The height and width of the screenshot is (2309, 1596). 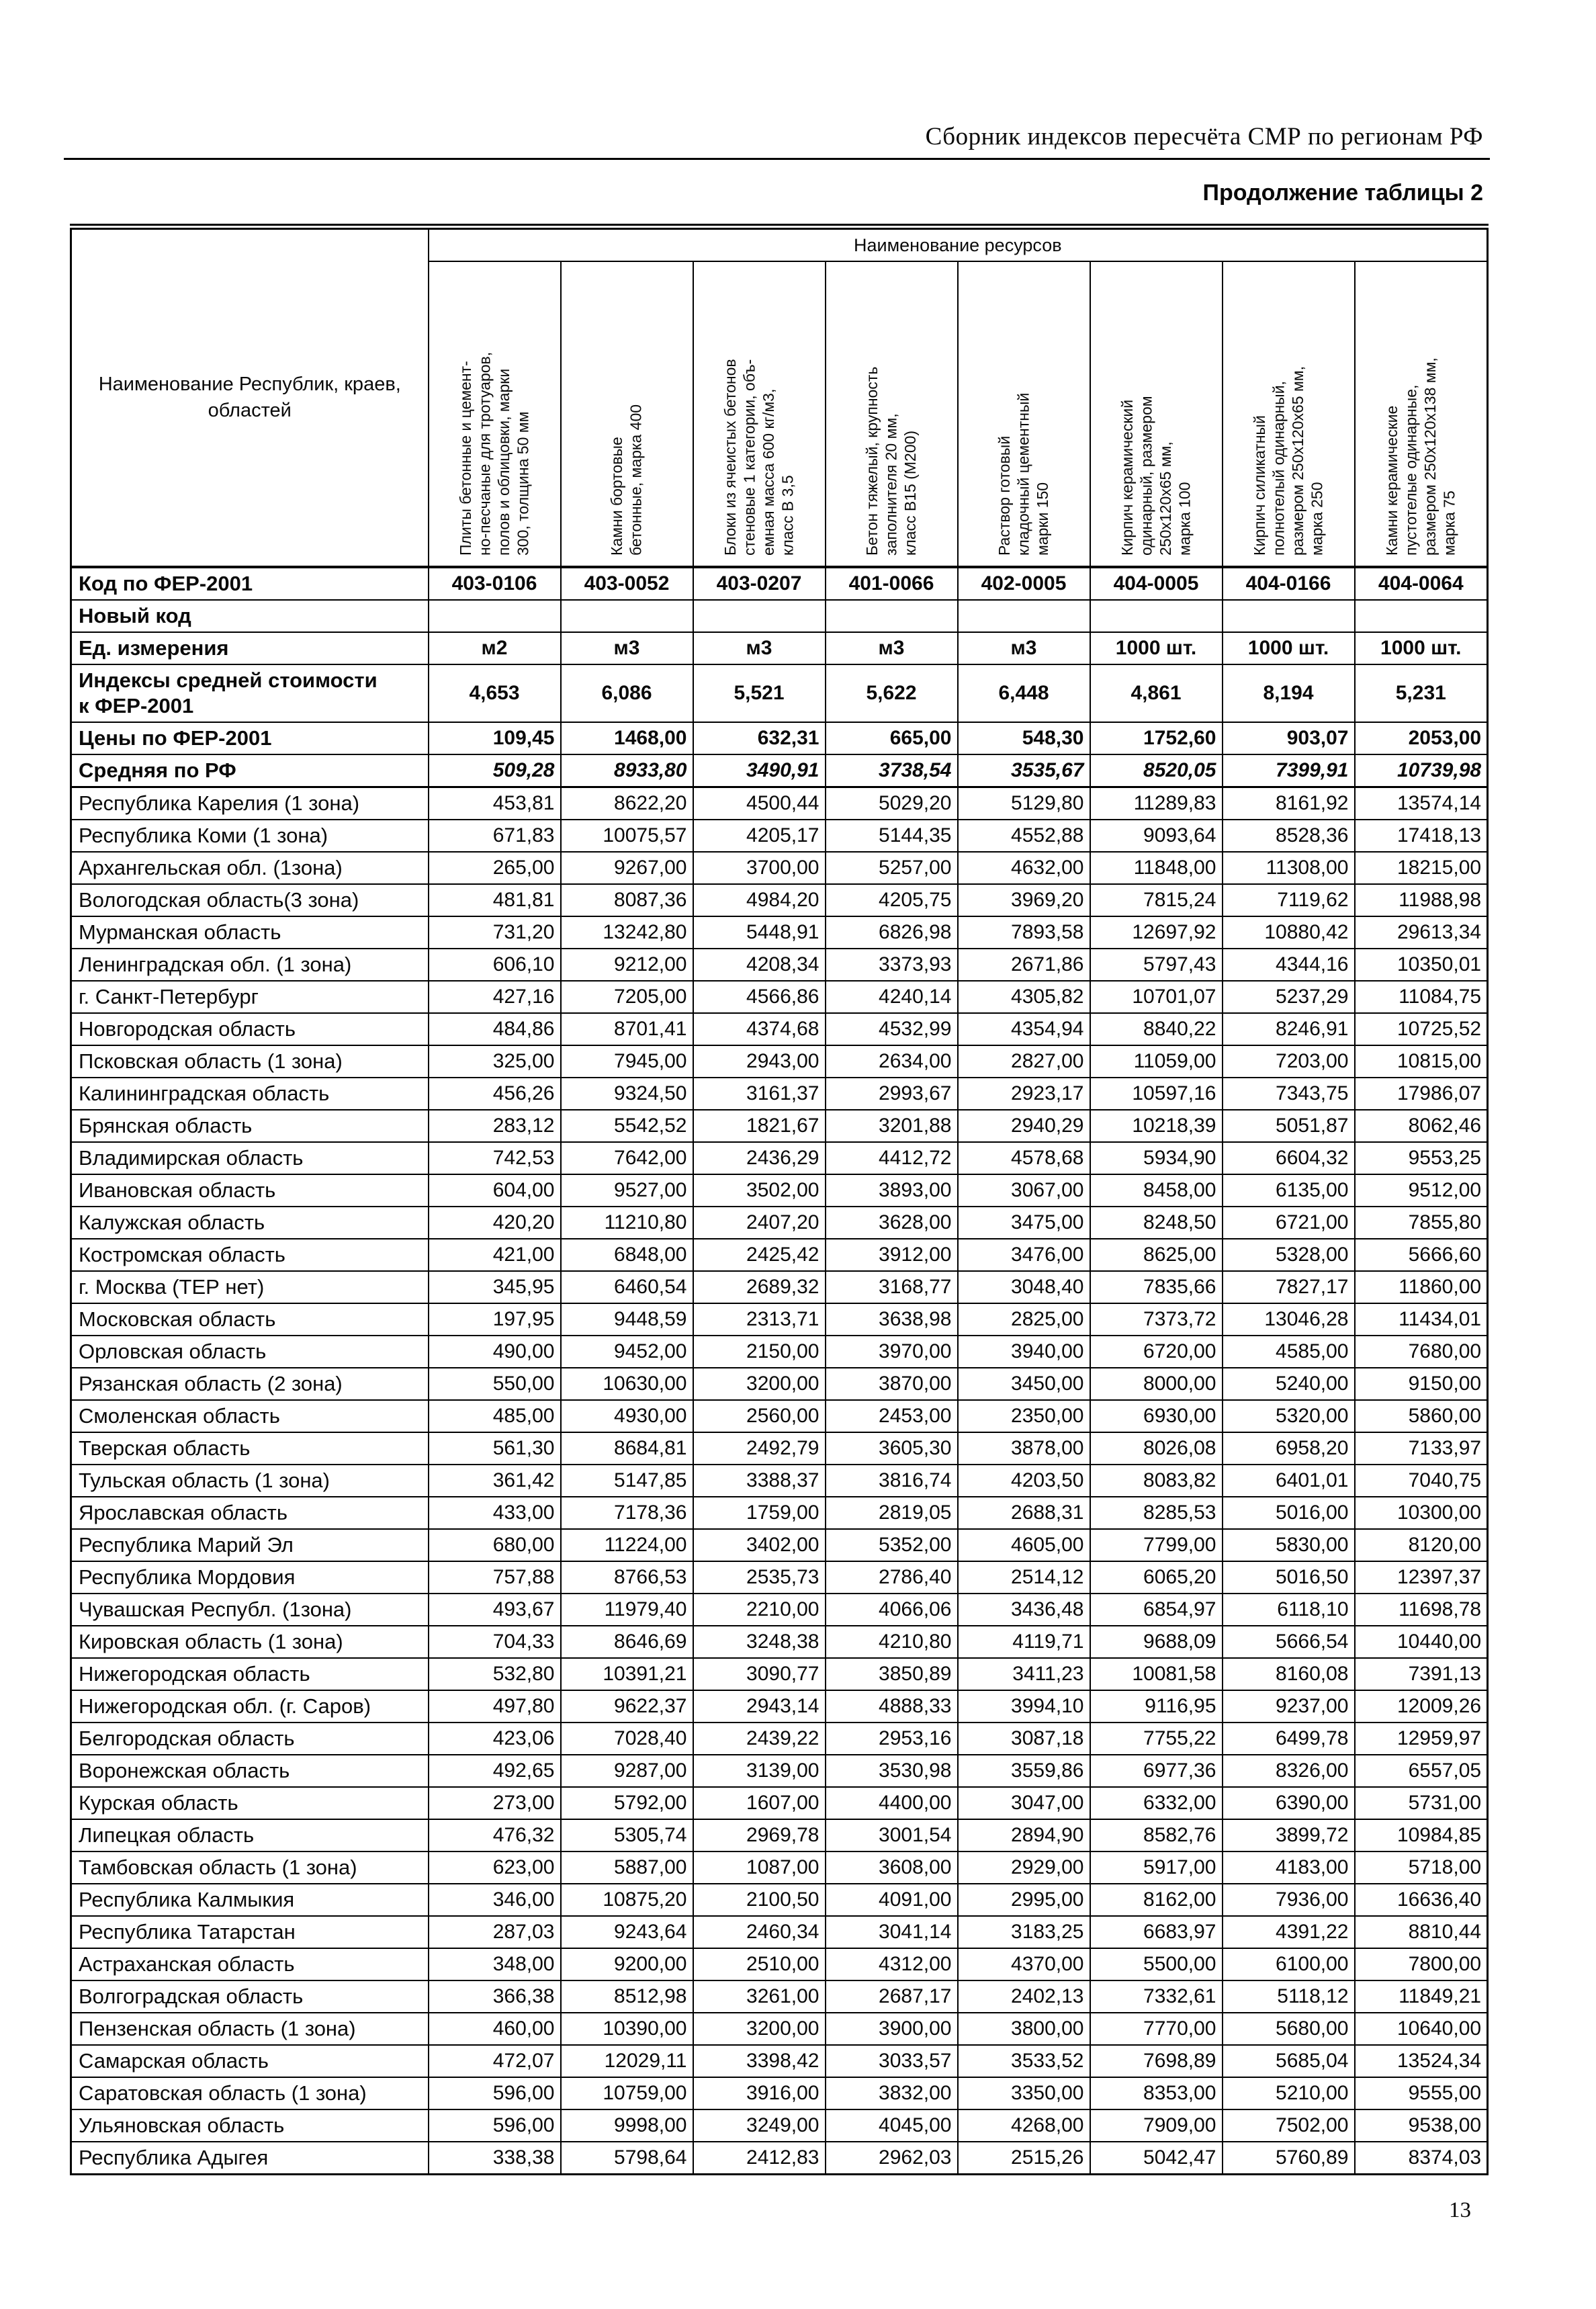 What do you see at coordinates (892, 1803) in the screenshot?
I see `value-cell: 4400,00` at bounding box center [892, 1803].